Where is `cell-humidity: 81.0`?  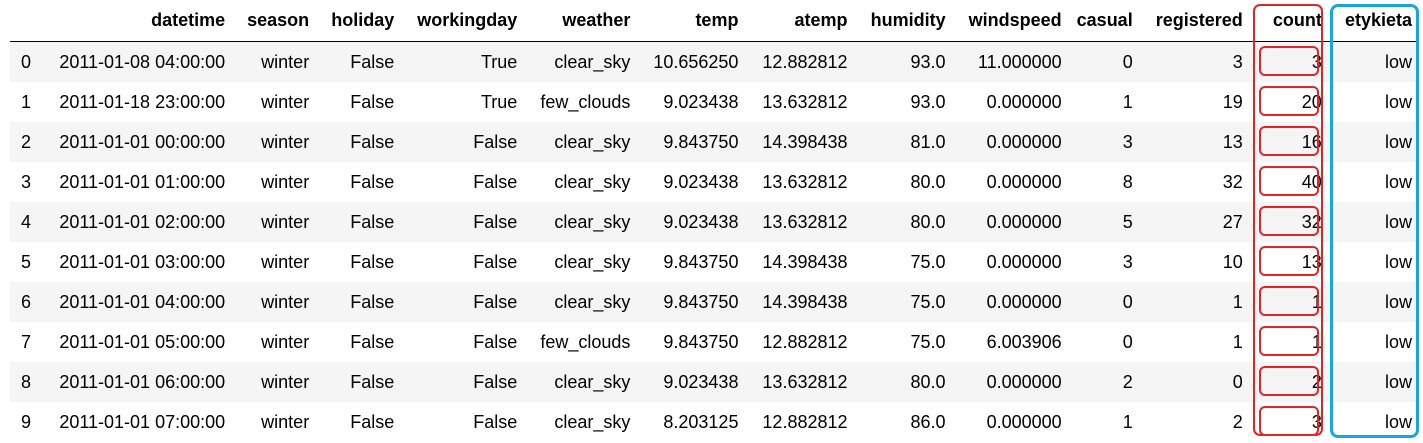 cell-humidity: 81.0 is located at coordinates (903, 142).